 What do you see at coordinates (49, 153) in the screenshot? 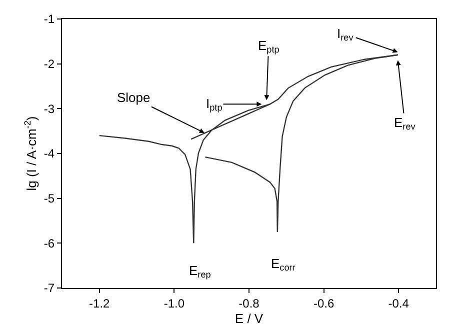
I see `y-tick-label: -4` at bounding box center [49, 153].